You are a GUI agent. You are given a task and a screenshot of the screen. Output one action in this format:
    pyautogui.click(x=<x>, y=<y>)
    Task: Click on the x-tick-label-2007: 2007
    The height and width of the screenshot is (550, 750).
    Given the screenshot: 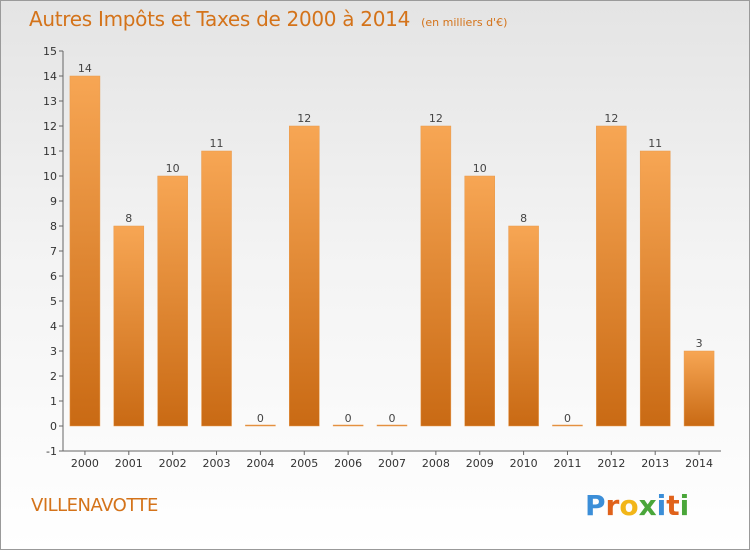 What is the action you would take?
    pyautogui.click(x=392, y=463)
    